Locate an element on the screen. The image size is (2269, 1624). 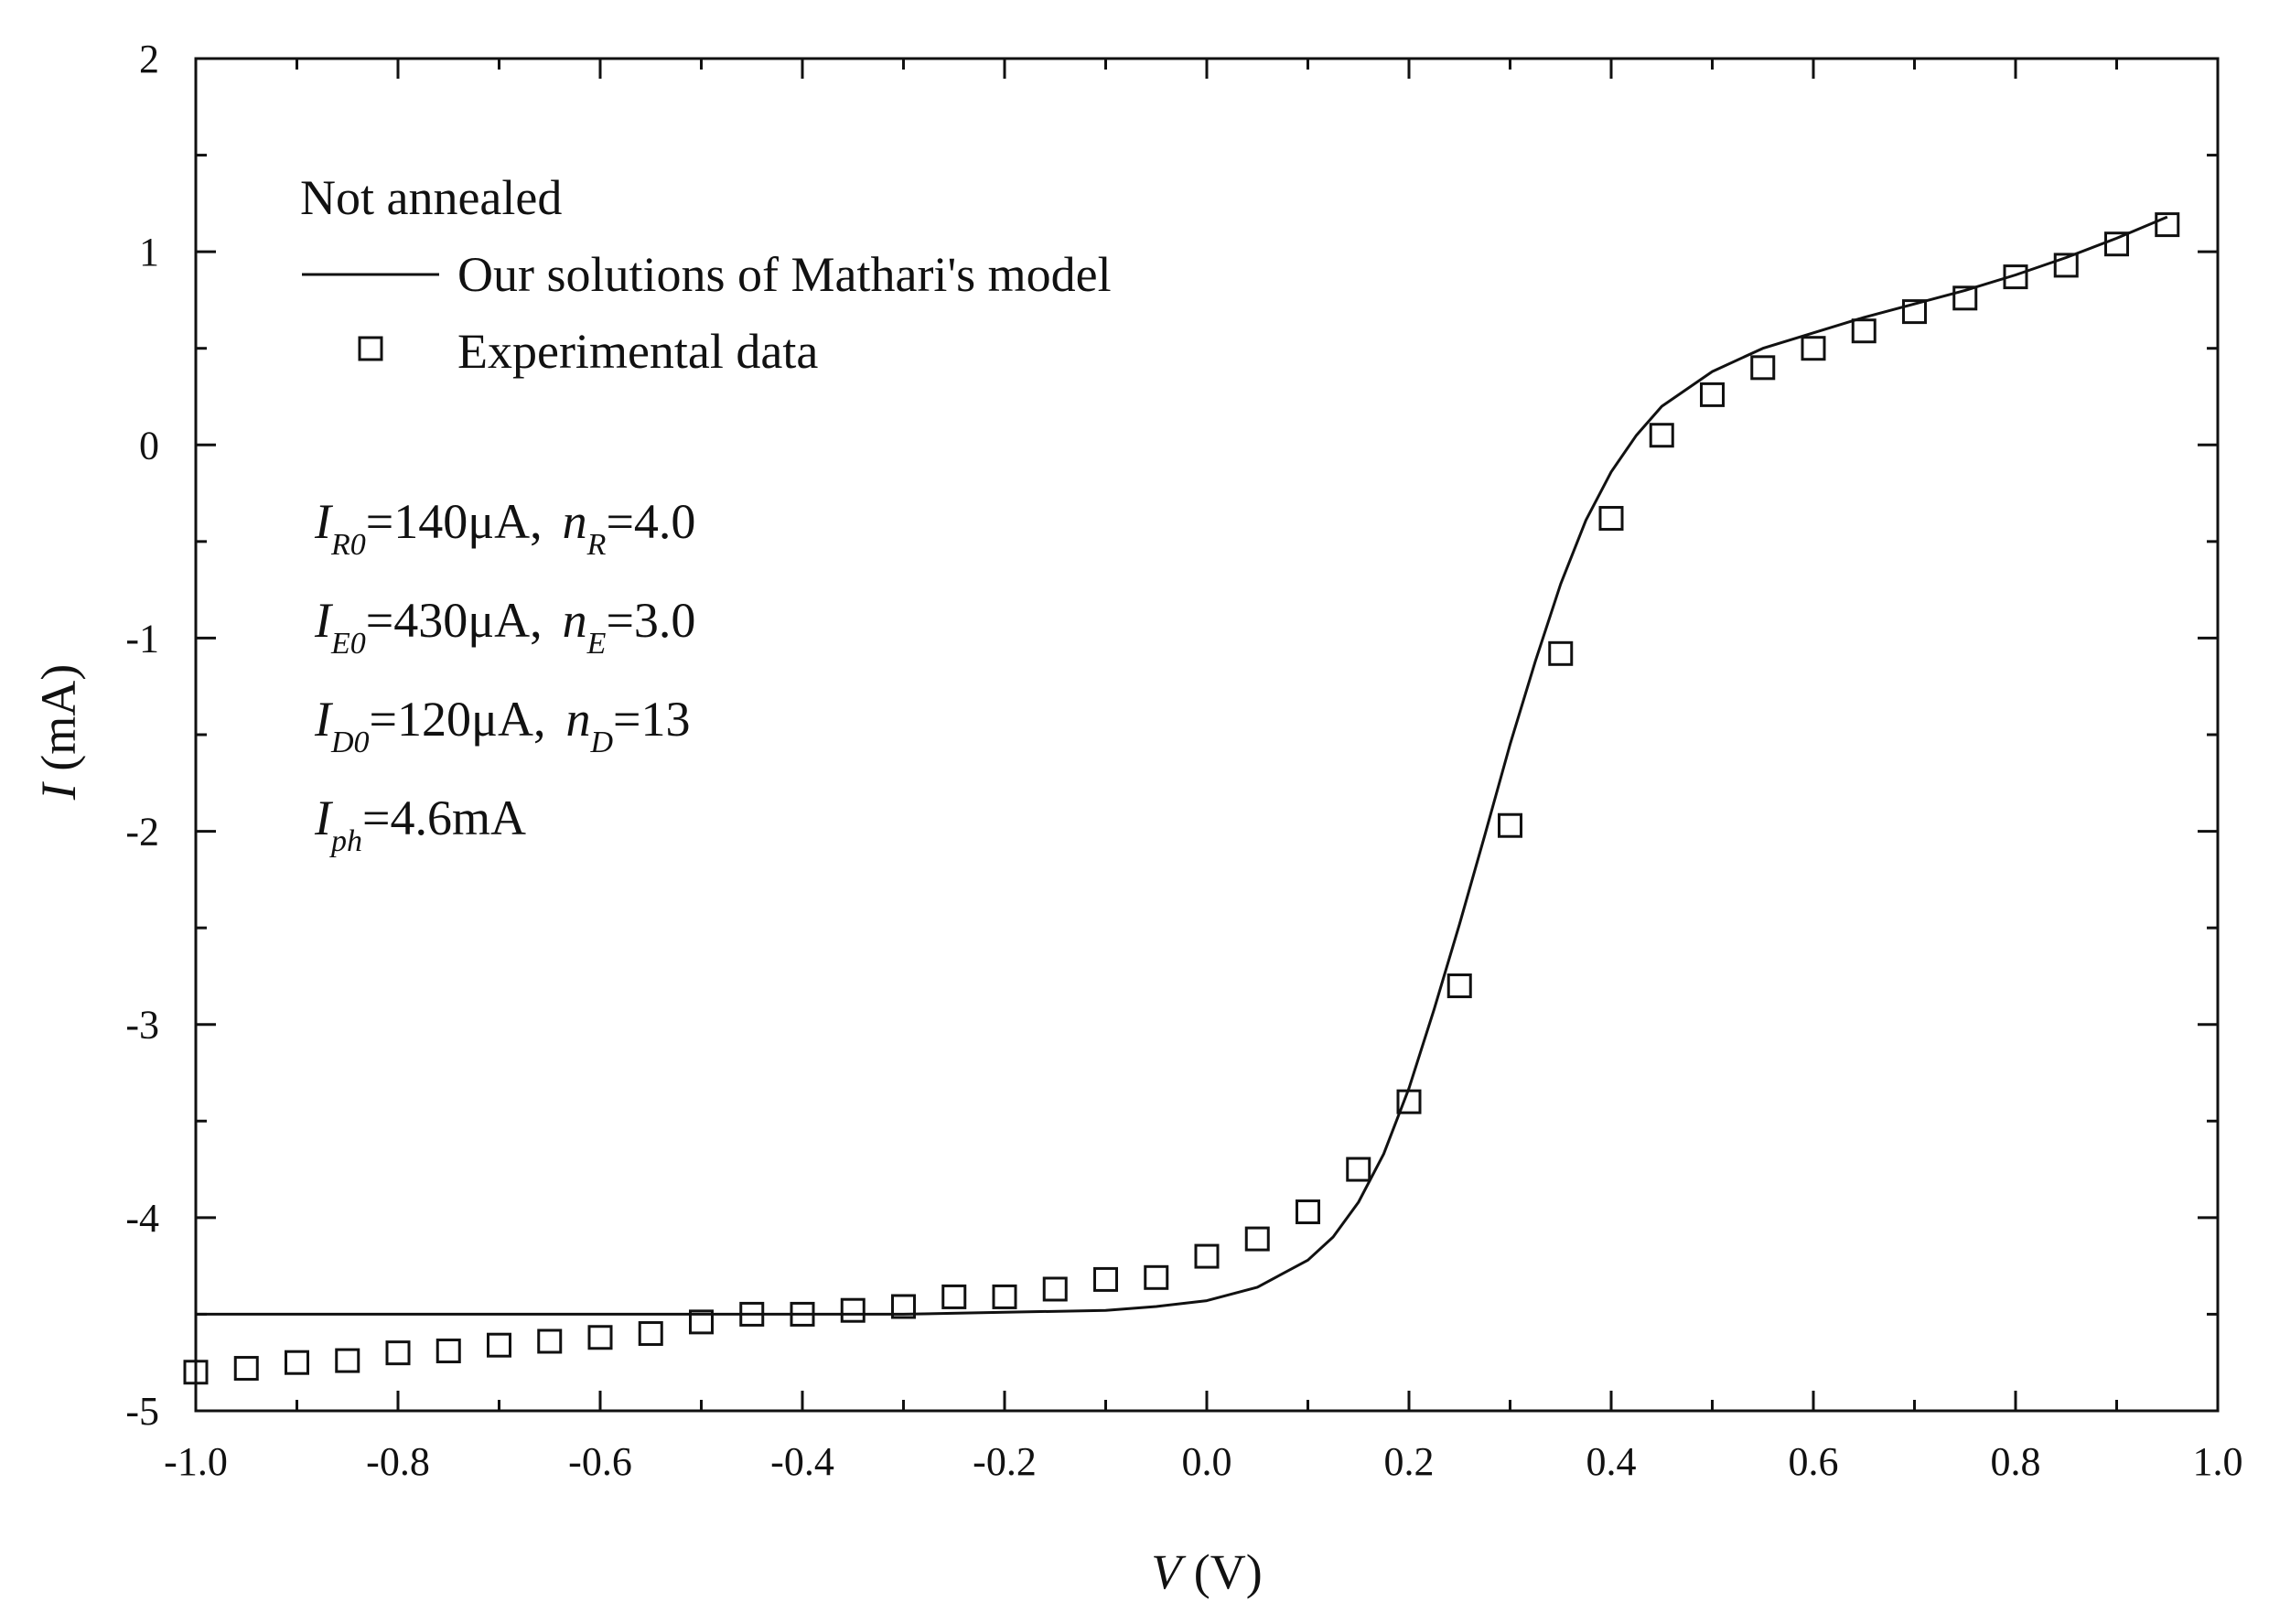
x-tick-label: 1.0 is located at coordinates (2218, 1461).